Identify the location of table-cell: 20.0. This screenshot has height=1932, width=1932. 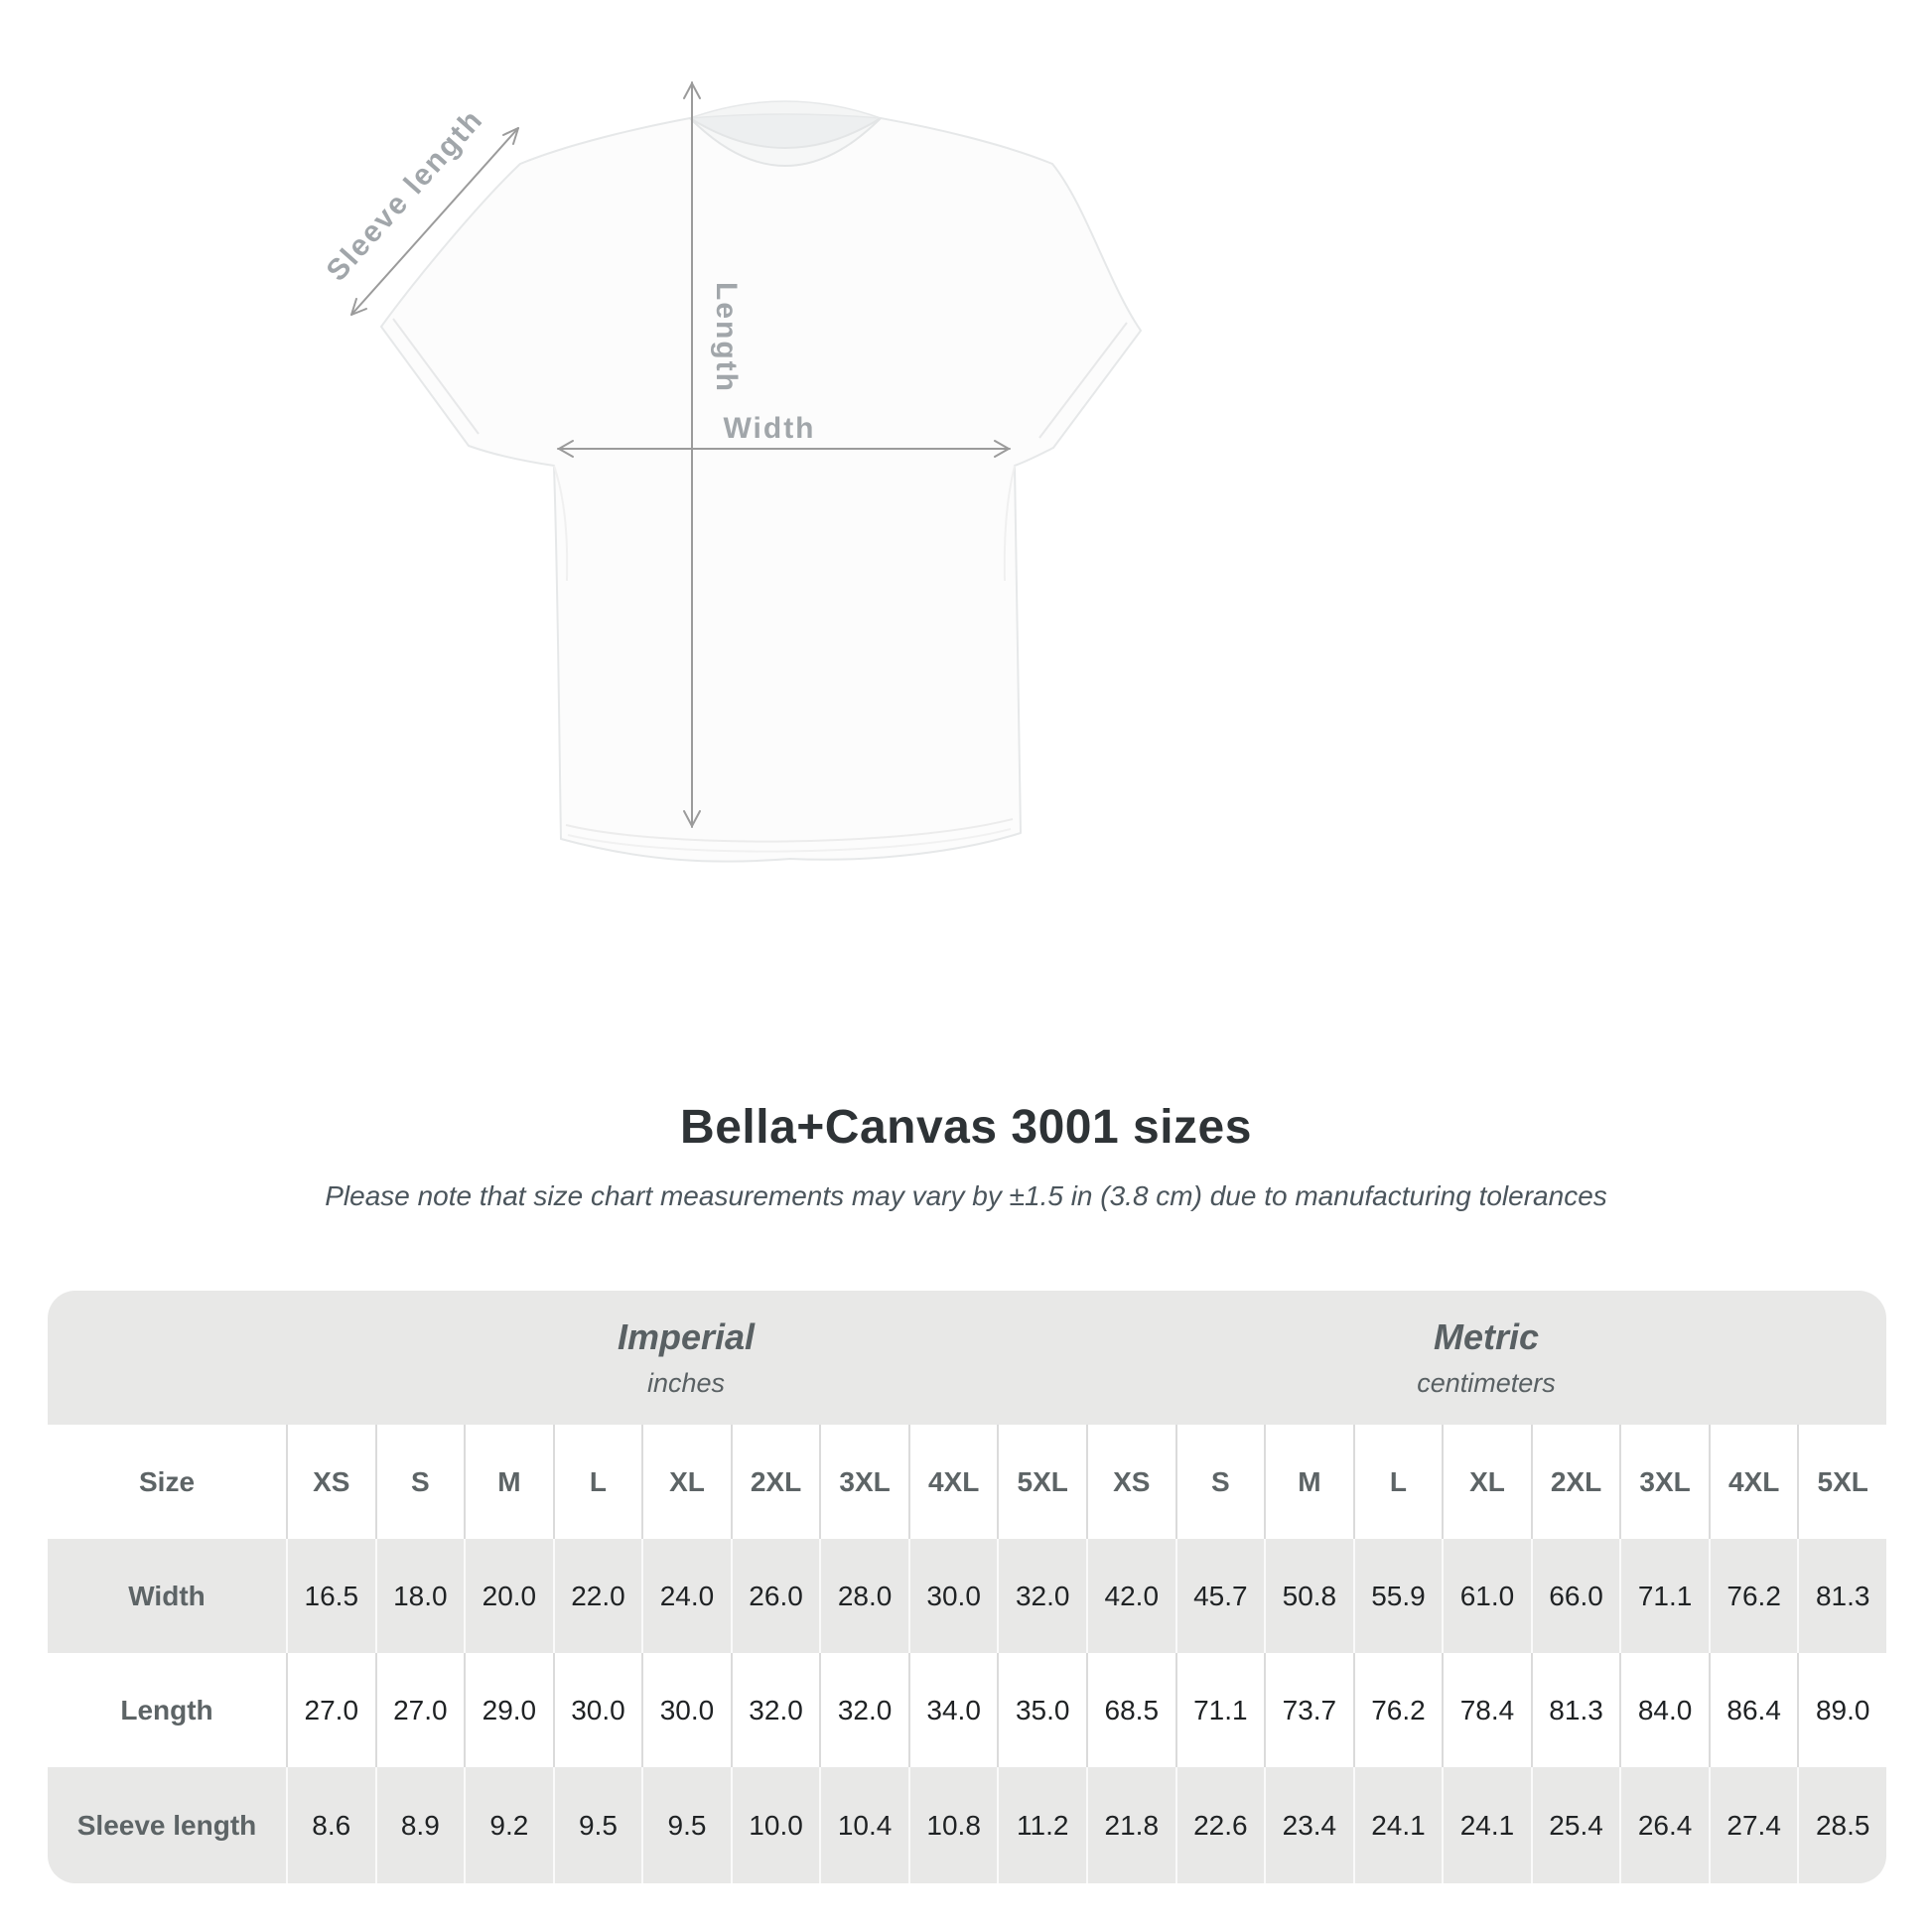
(508, 1596).